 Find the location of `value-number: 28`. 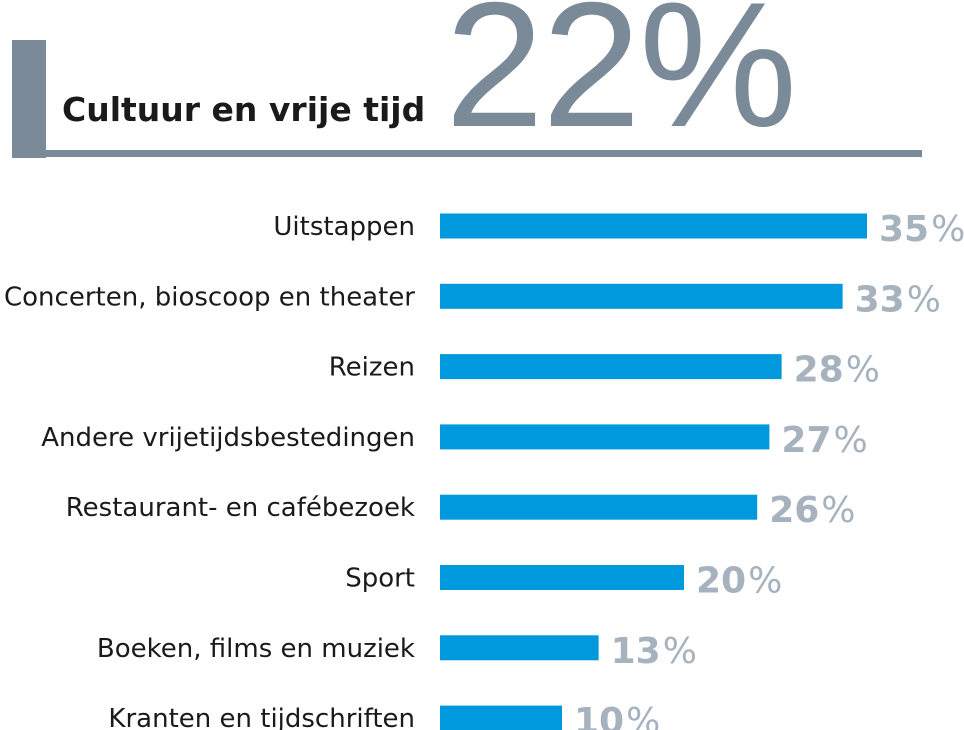

value-number: 28 is located at coordinates (819, 370).